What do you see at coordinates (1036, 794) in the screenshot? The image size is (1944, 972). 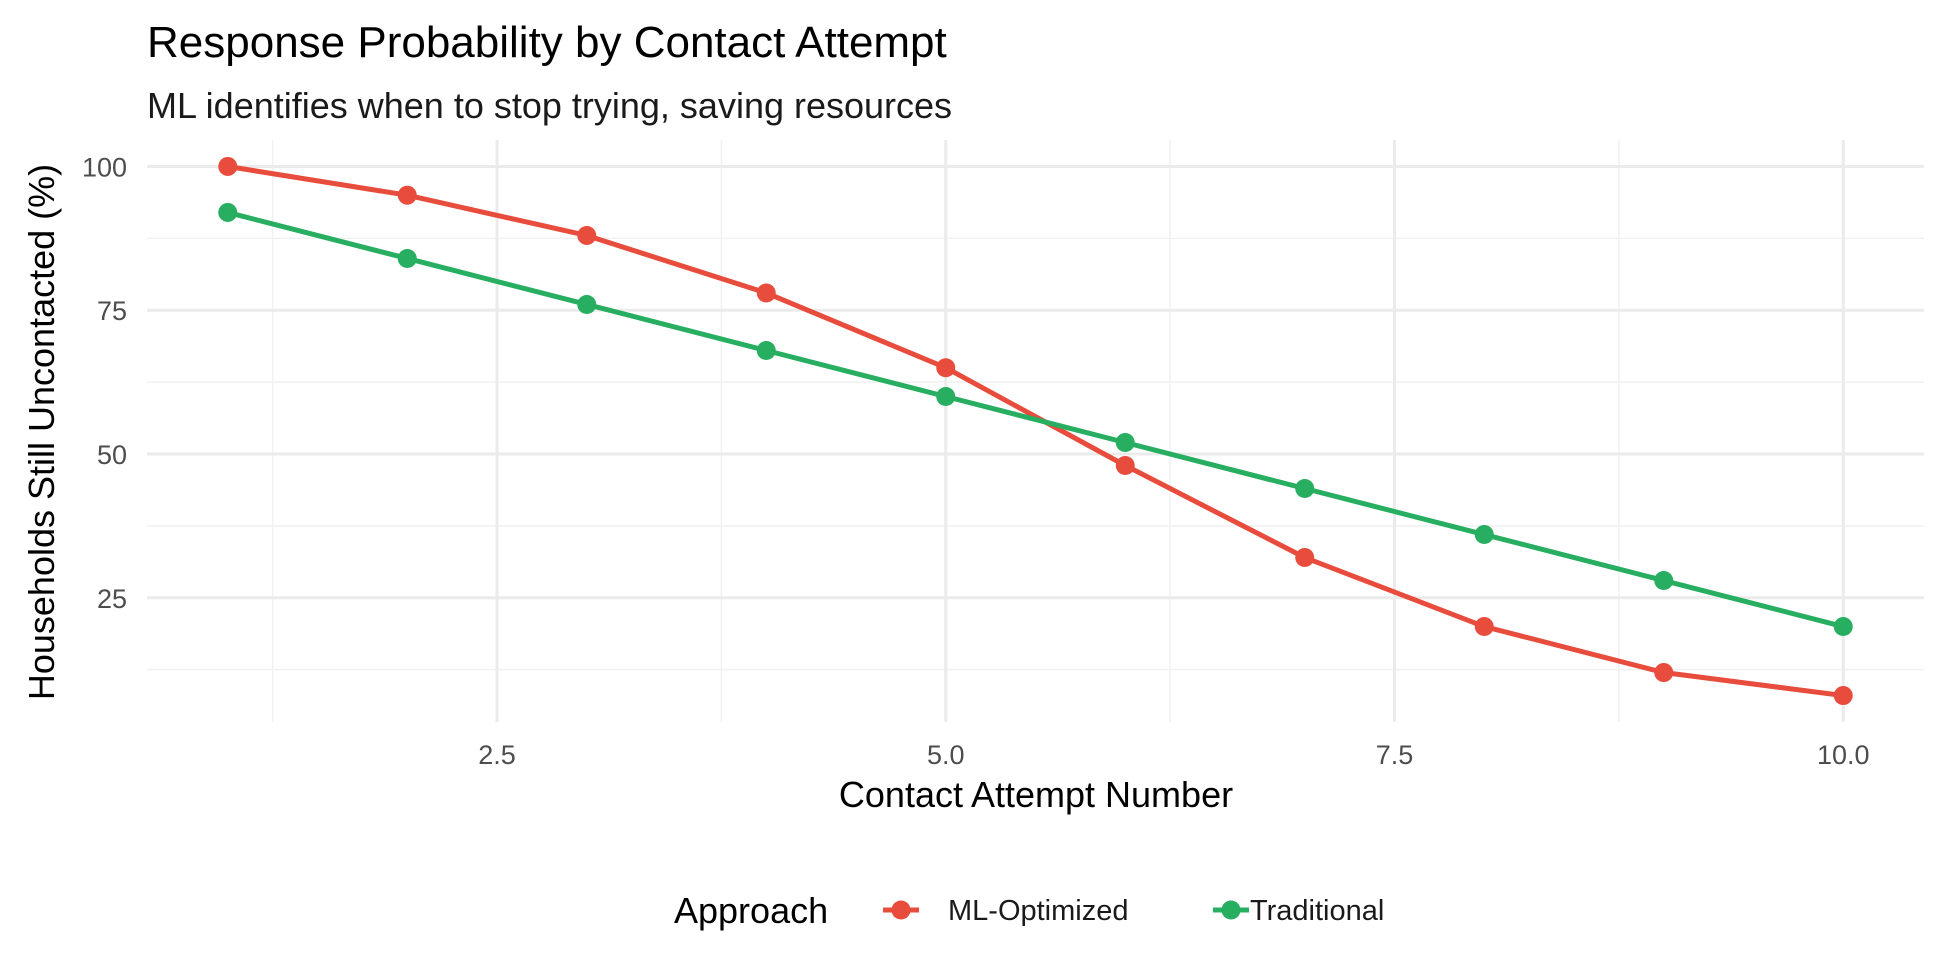 I see `x-axis-title: Contact Attempt Number` at bounding box center [1036, 794].